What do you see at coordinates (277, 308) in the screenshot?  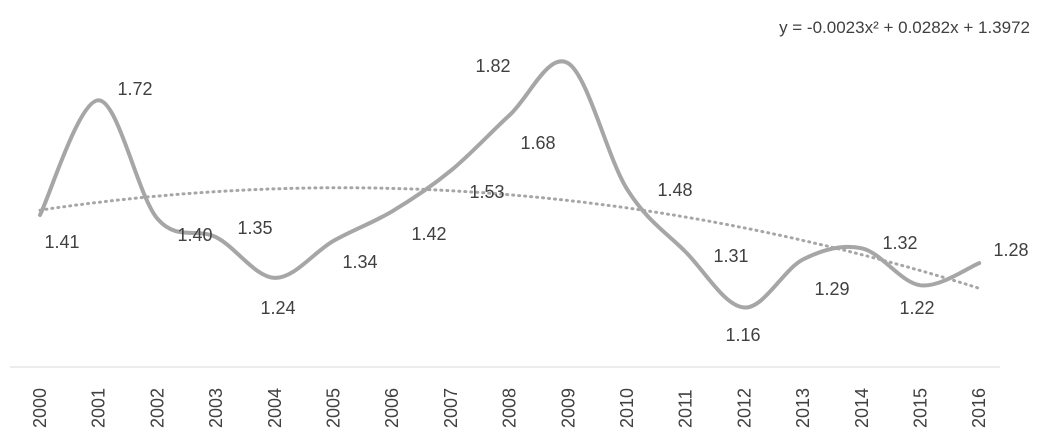 I see `data-label-2004: 1.24` at bounding box center [277, 308].